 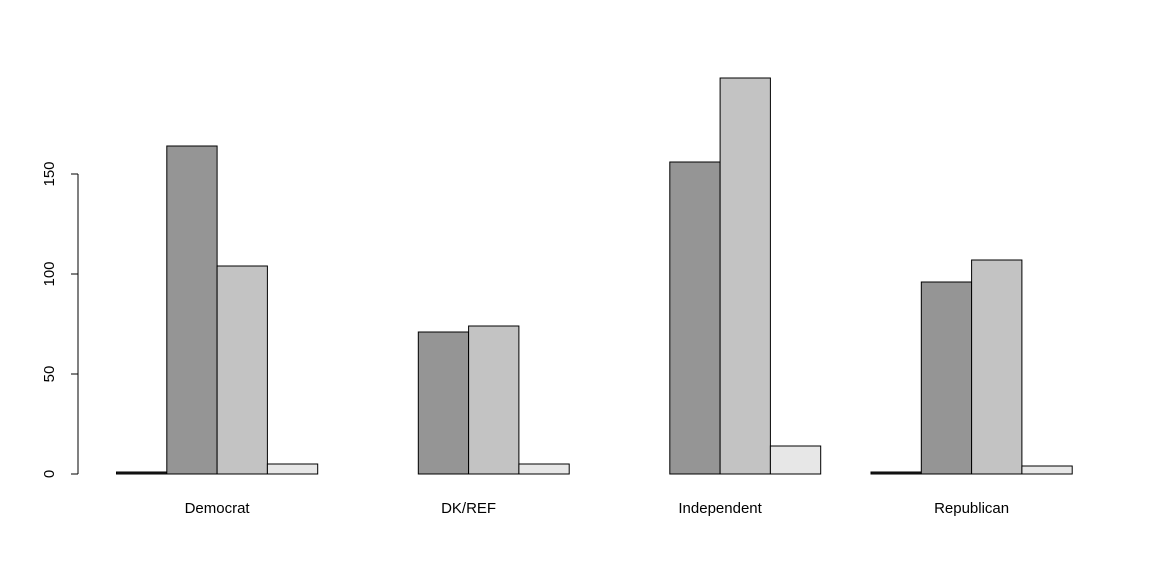 What do you see at coordinates (49, 374) in the screenshot?
I see `y-tick-label: 50` at bounding box center [49, 374].